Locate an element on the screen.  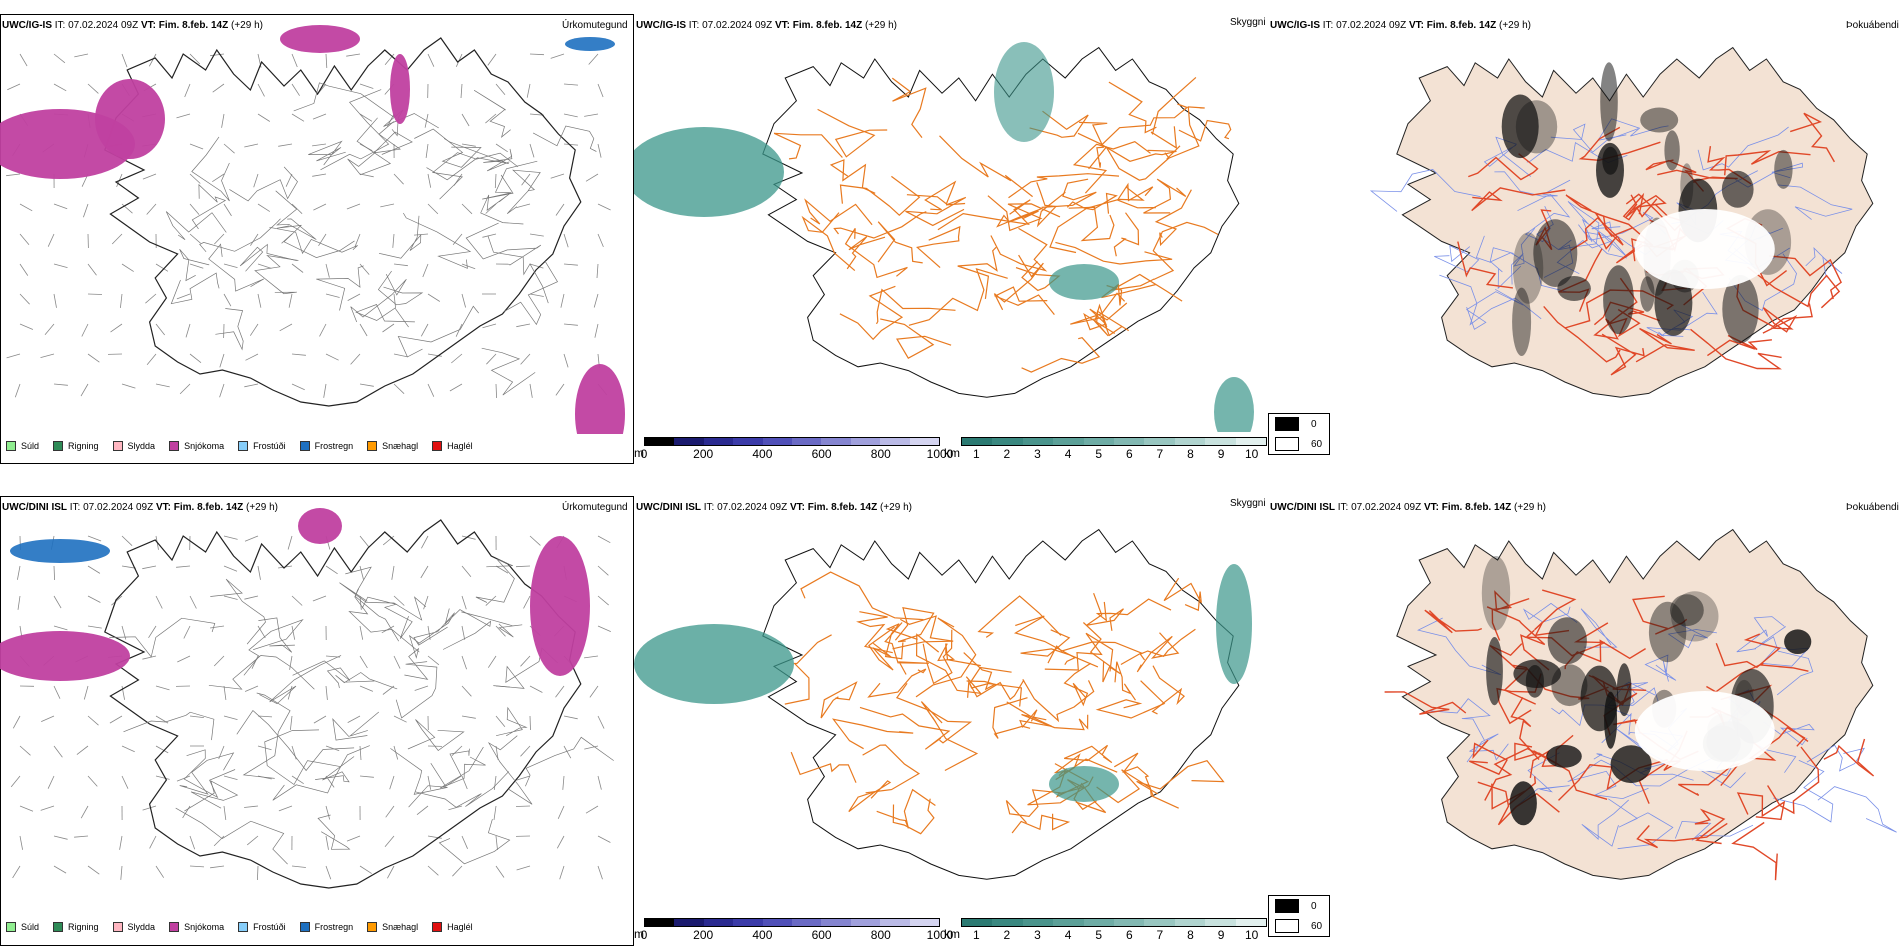
fog-index-legend: 0 60 is located at coordinates (1299, 434).